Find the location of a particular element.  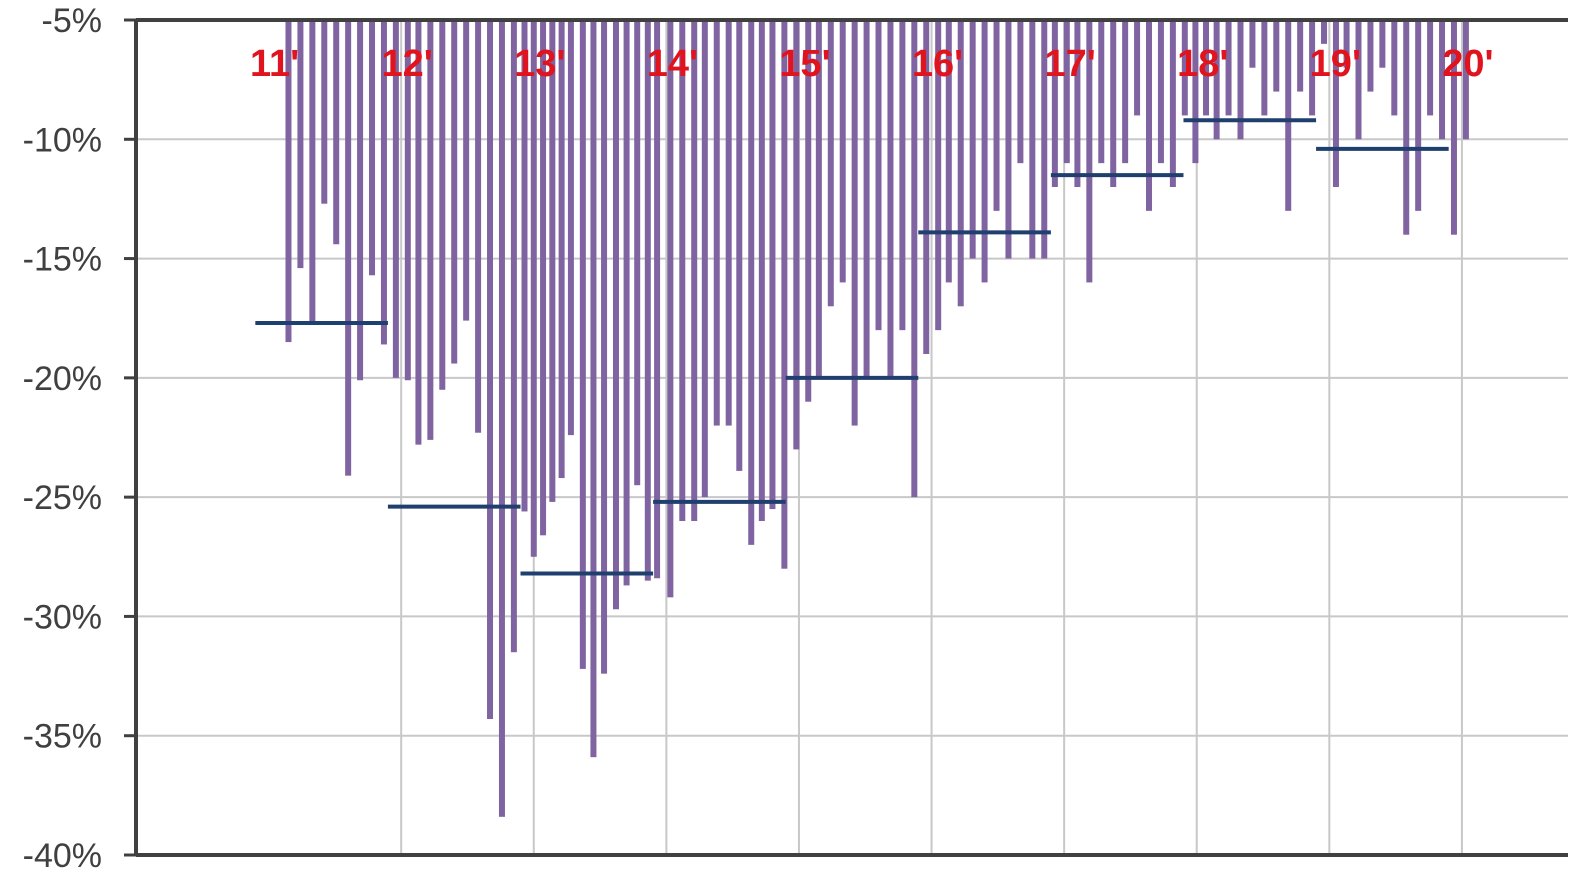

y-tick-label: -5% is located at coordinates (72, 21).